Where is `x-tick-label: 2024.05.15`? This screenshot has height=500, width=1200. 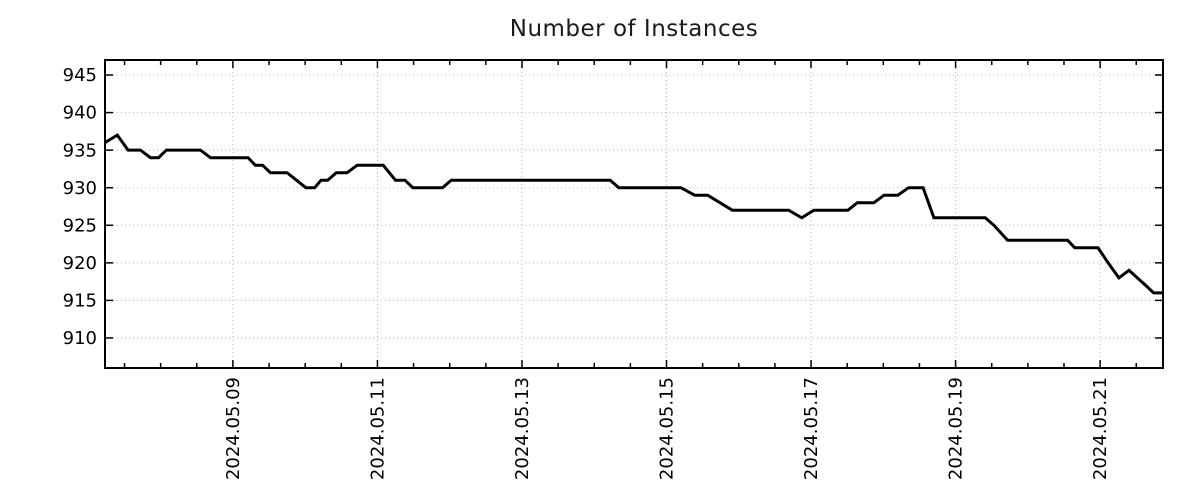
x-tick-label: 2024.05.15 is located at coordinates (667, 428).